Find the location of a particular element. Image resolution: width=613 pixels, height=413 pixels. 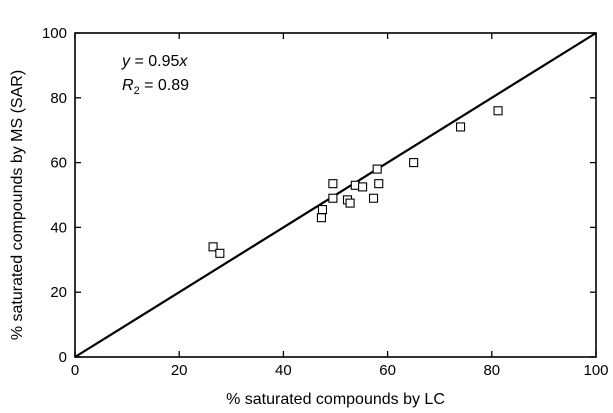

y-tick-label-80: 80 is located at coordinates (58, 98).